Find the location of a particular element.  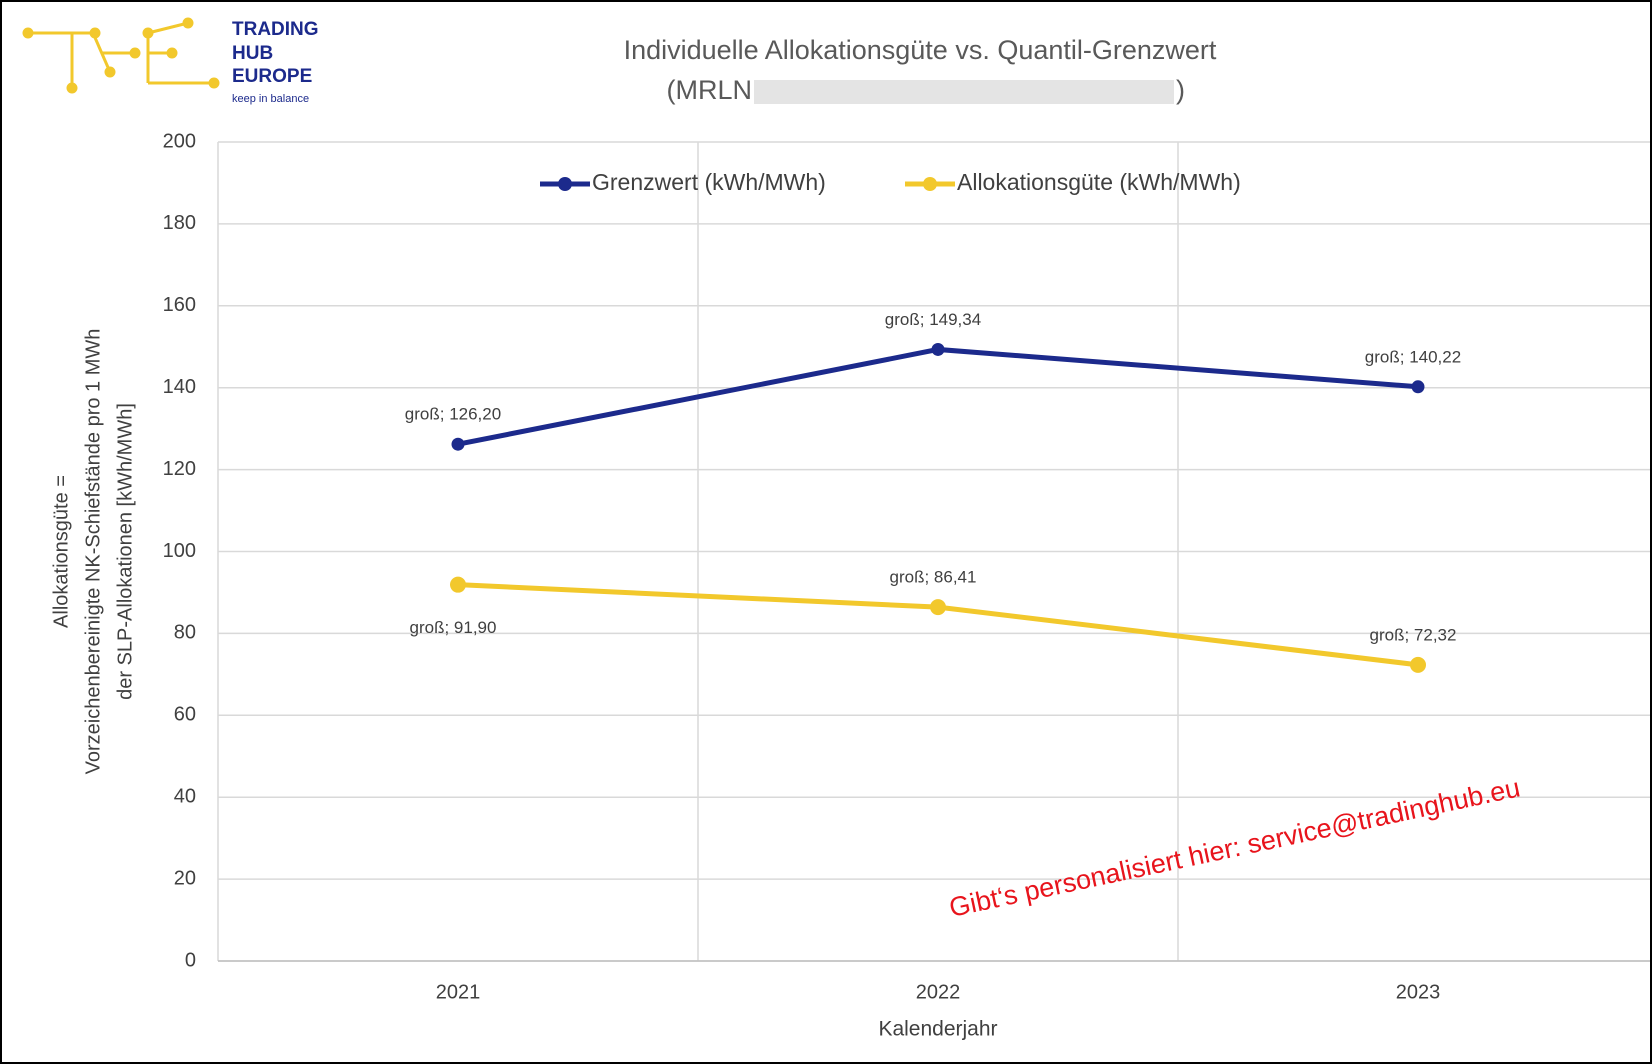

x-tick-label: 2023 is located at coordinates (1418, 992).